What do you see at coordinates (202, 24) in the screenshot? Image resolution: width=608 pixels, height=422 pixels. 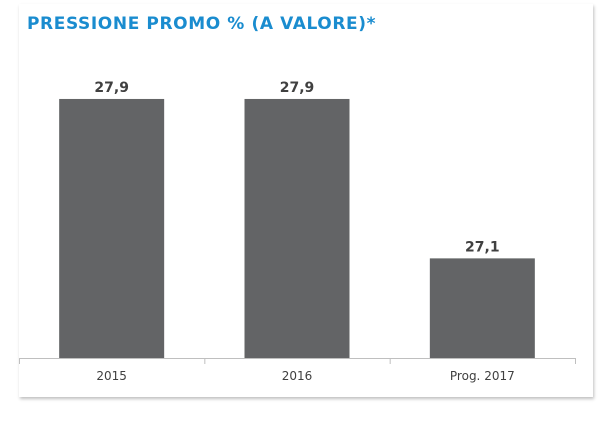 I see `chart-title: PRESSIONE PROMO % (A VALORE)*` at bounding box center [202, 24].